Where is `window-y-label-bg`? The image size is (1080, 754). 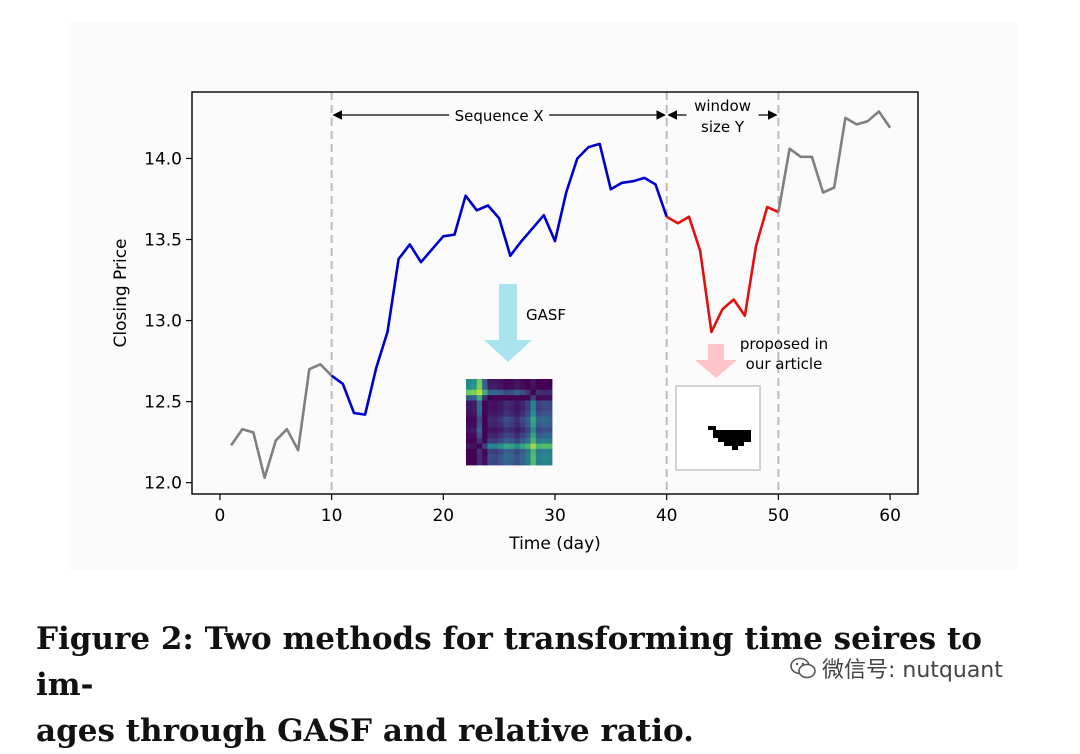 window-y-label-bg is located at coordinates (722, 115).